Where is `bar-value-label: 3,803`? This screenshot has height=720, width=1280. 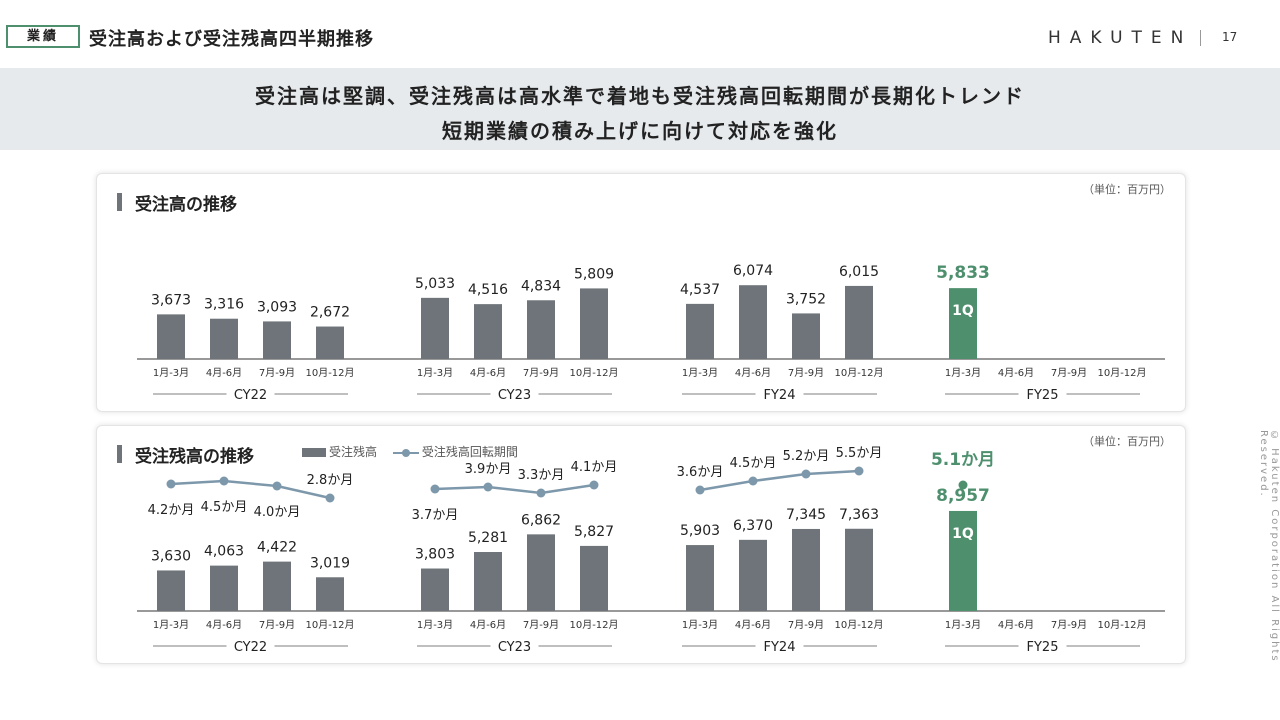
bar-value-label: 3,803 is located at coordinates (435, 555).